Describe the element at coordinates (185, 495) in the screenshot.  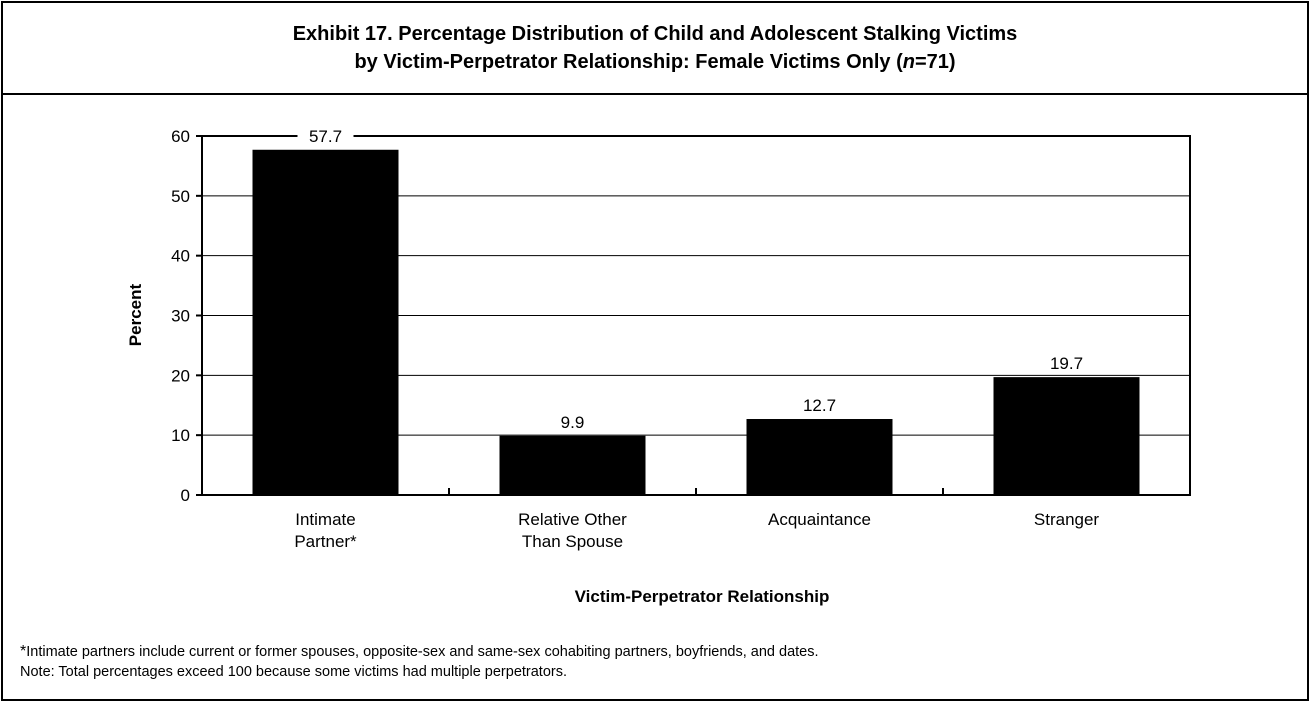
I see `y-tick-label: 0` at that location.